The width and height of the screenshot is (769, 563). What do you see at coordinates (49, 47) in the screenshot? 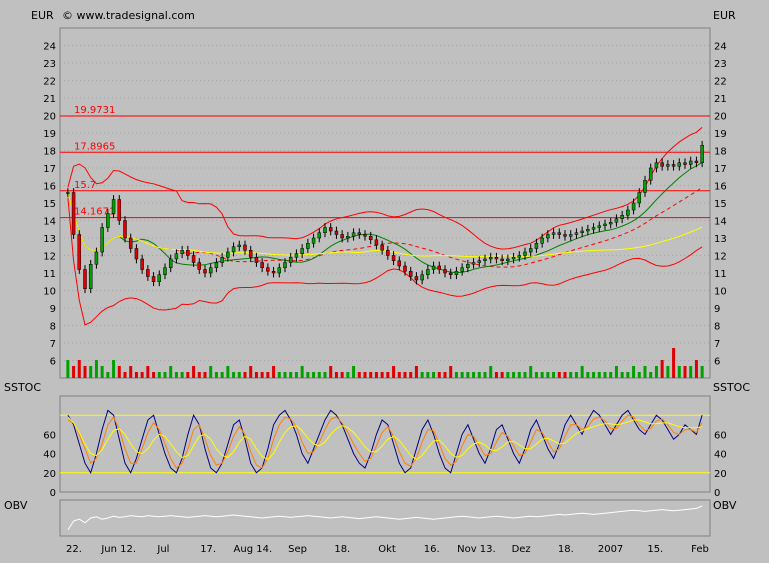
I see `price-y-tick-left: 24` at bounding box center [49, 47].